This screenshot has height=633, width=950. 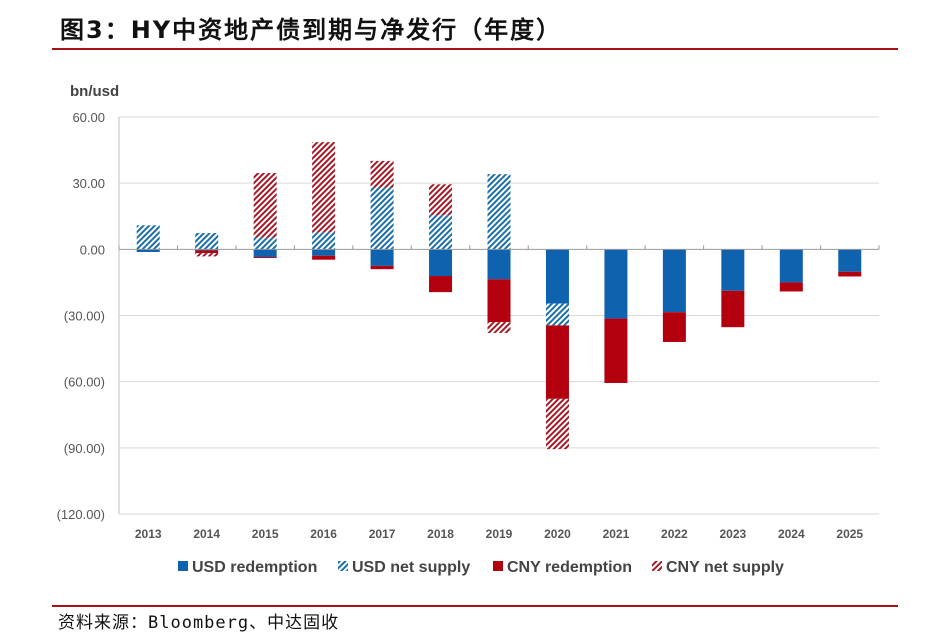 I want to click on legend-label: USD redemption, so click(x=254, y=567).